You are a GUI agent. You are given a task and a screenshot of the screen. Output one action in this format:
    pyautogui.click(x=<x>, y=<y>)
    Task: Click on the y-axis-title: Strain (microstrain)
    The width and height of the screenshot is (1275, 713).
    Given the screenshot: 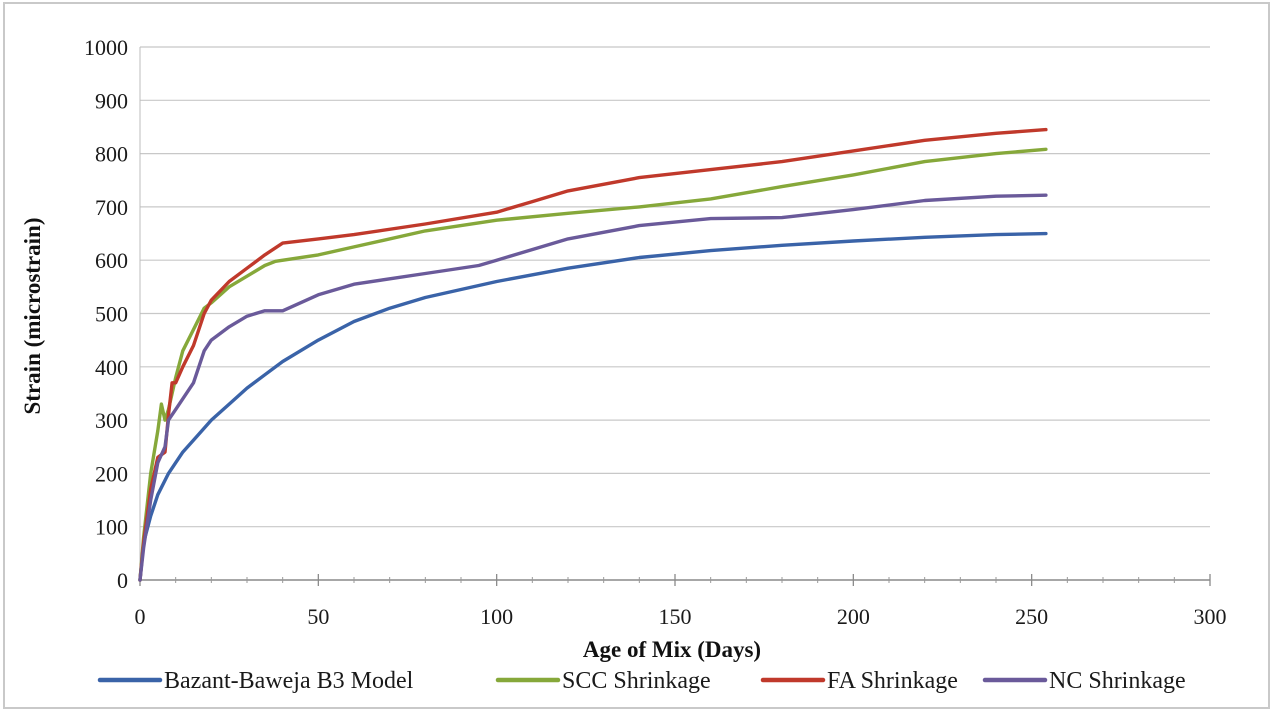 What is the action you would take?
    pyautogui.click(x=32, y=316)
    